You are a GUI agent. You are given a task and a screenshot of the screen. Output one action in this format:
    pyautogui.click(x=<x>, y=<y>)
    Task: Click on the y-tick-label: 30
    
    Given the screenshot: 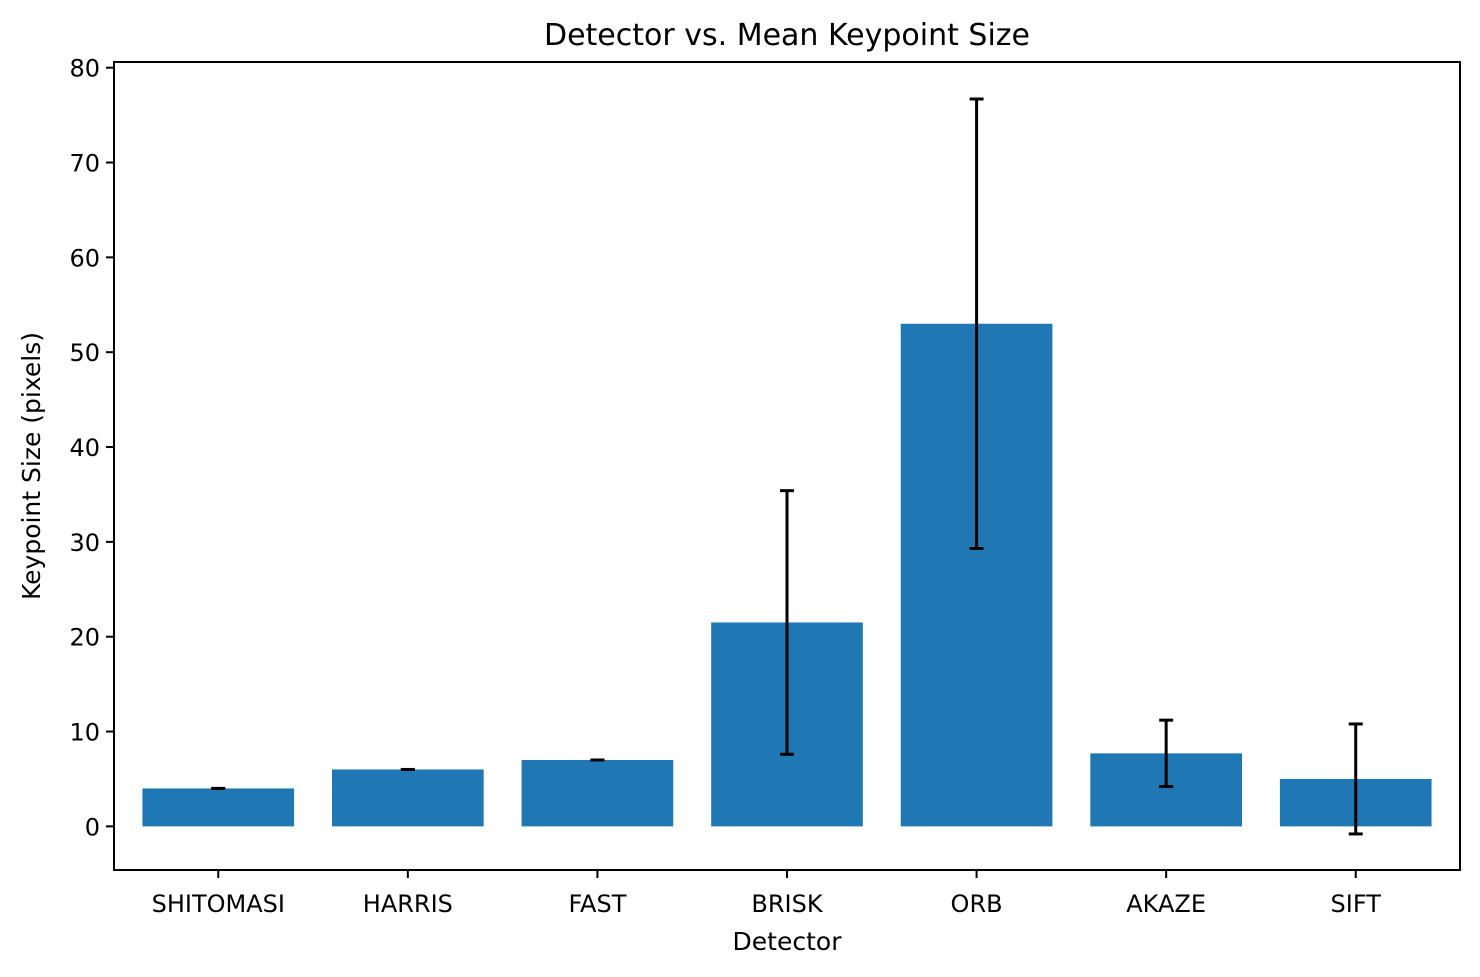 What is the action you would take?
    pyautogui.click(x=84, y=543)
    